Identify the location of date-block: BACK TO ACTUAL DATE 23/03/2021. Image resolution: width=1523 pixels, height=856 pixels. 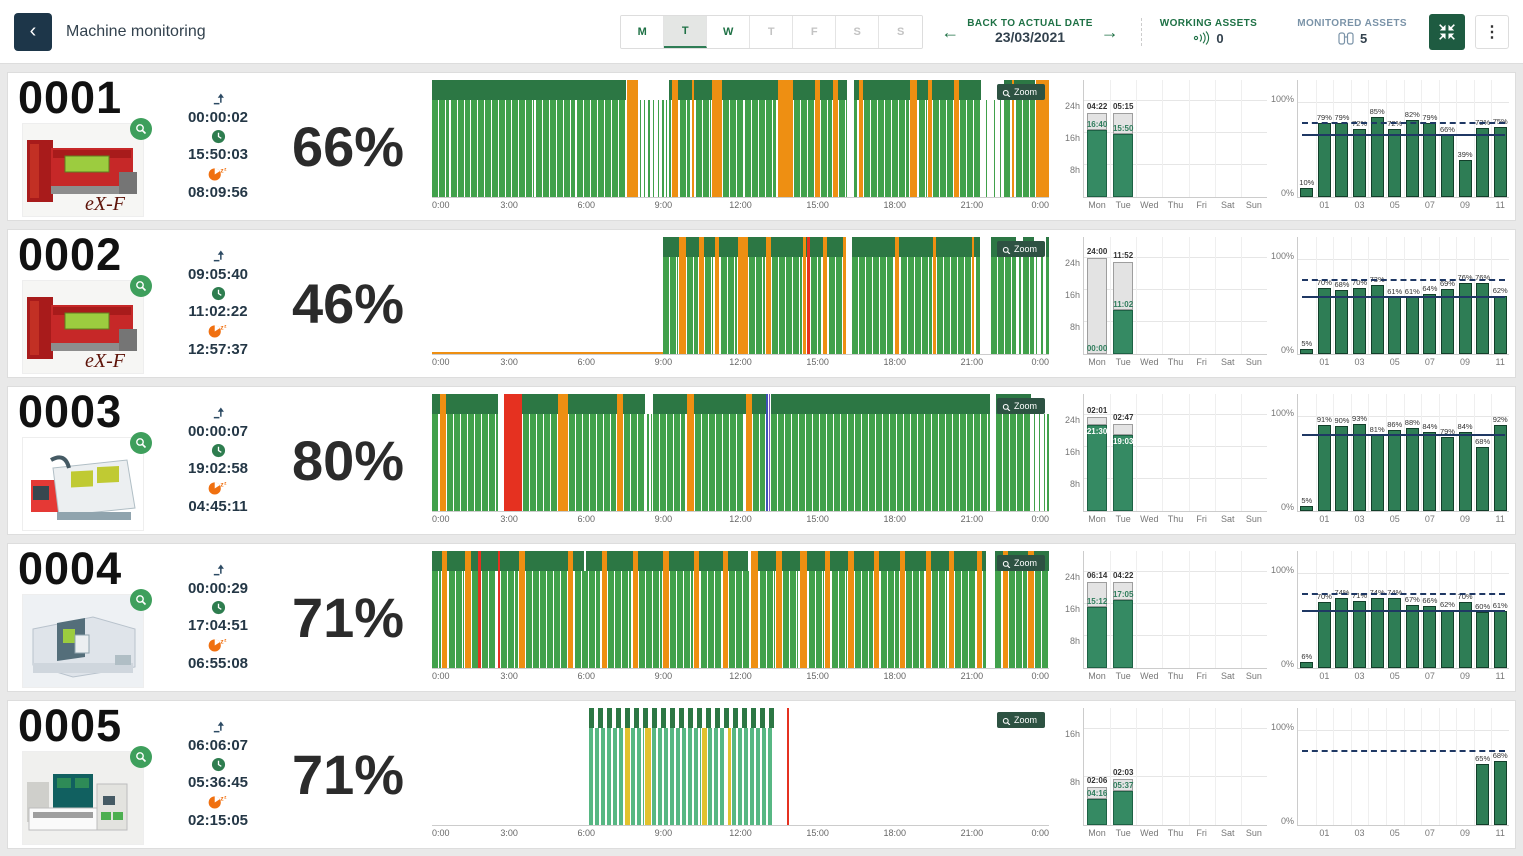
(1030, 31).